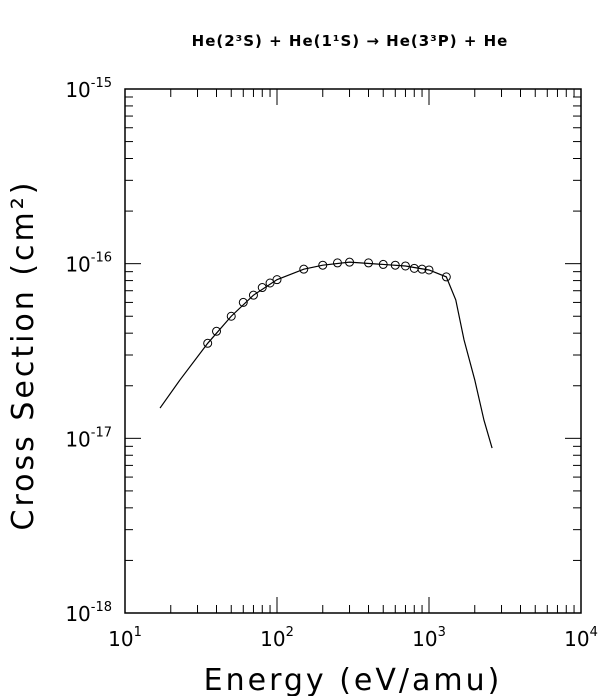  I want to click on tick-label: 10⁻¹⁷, so click(88, 438).